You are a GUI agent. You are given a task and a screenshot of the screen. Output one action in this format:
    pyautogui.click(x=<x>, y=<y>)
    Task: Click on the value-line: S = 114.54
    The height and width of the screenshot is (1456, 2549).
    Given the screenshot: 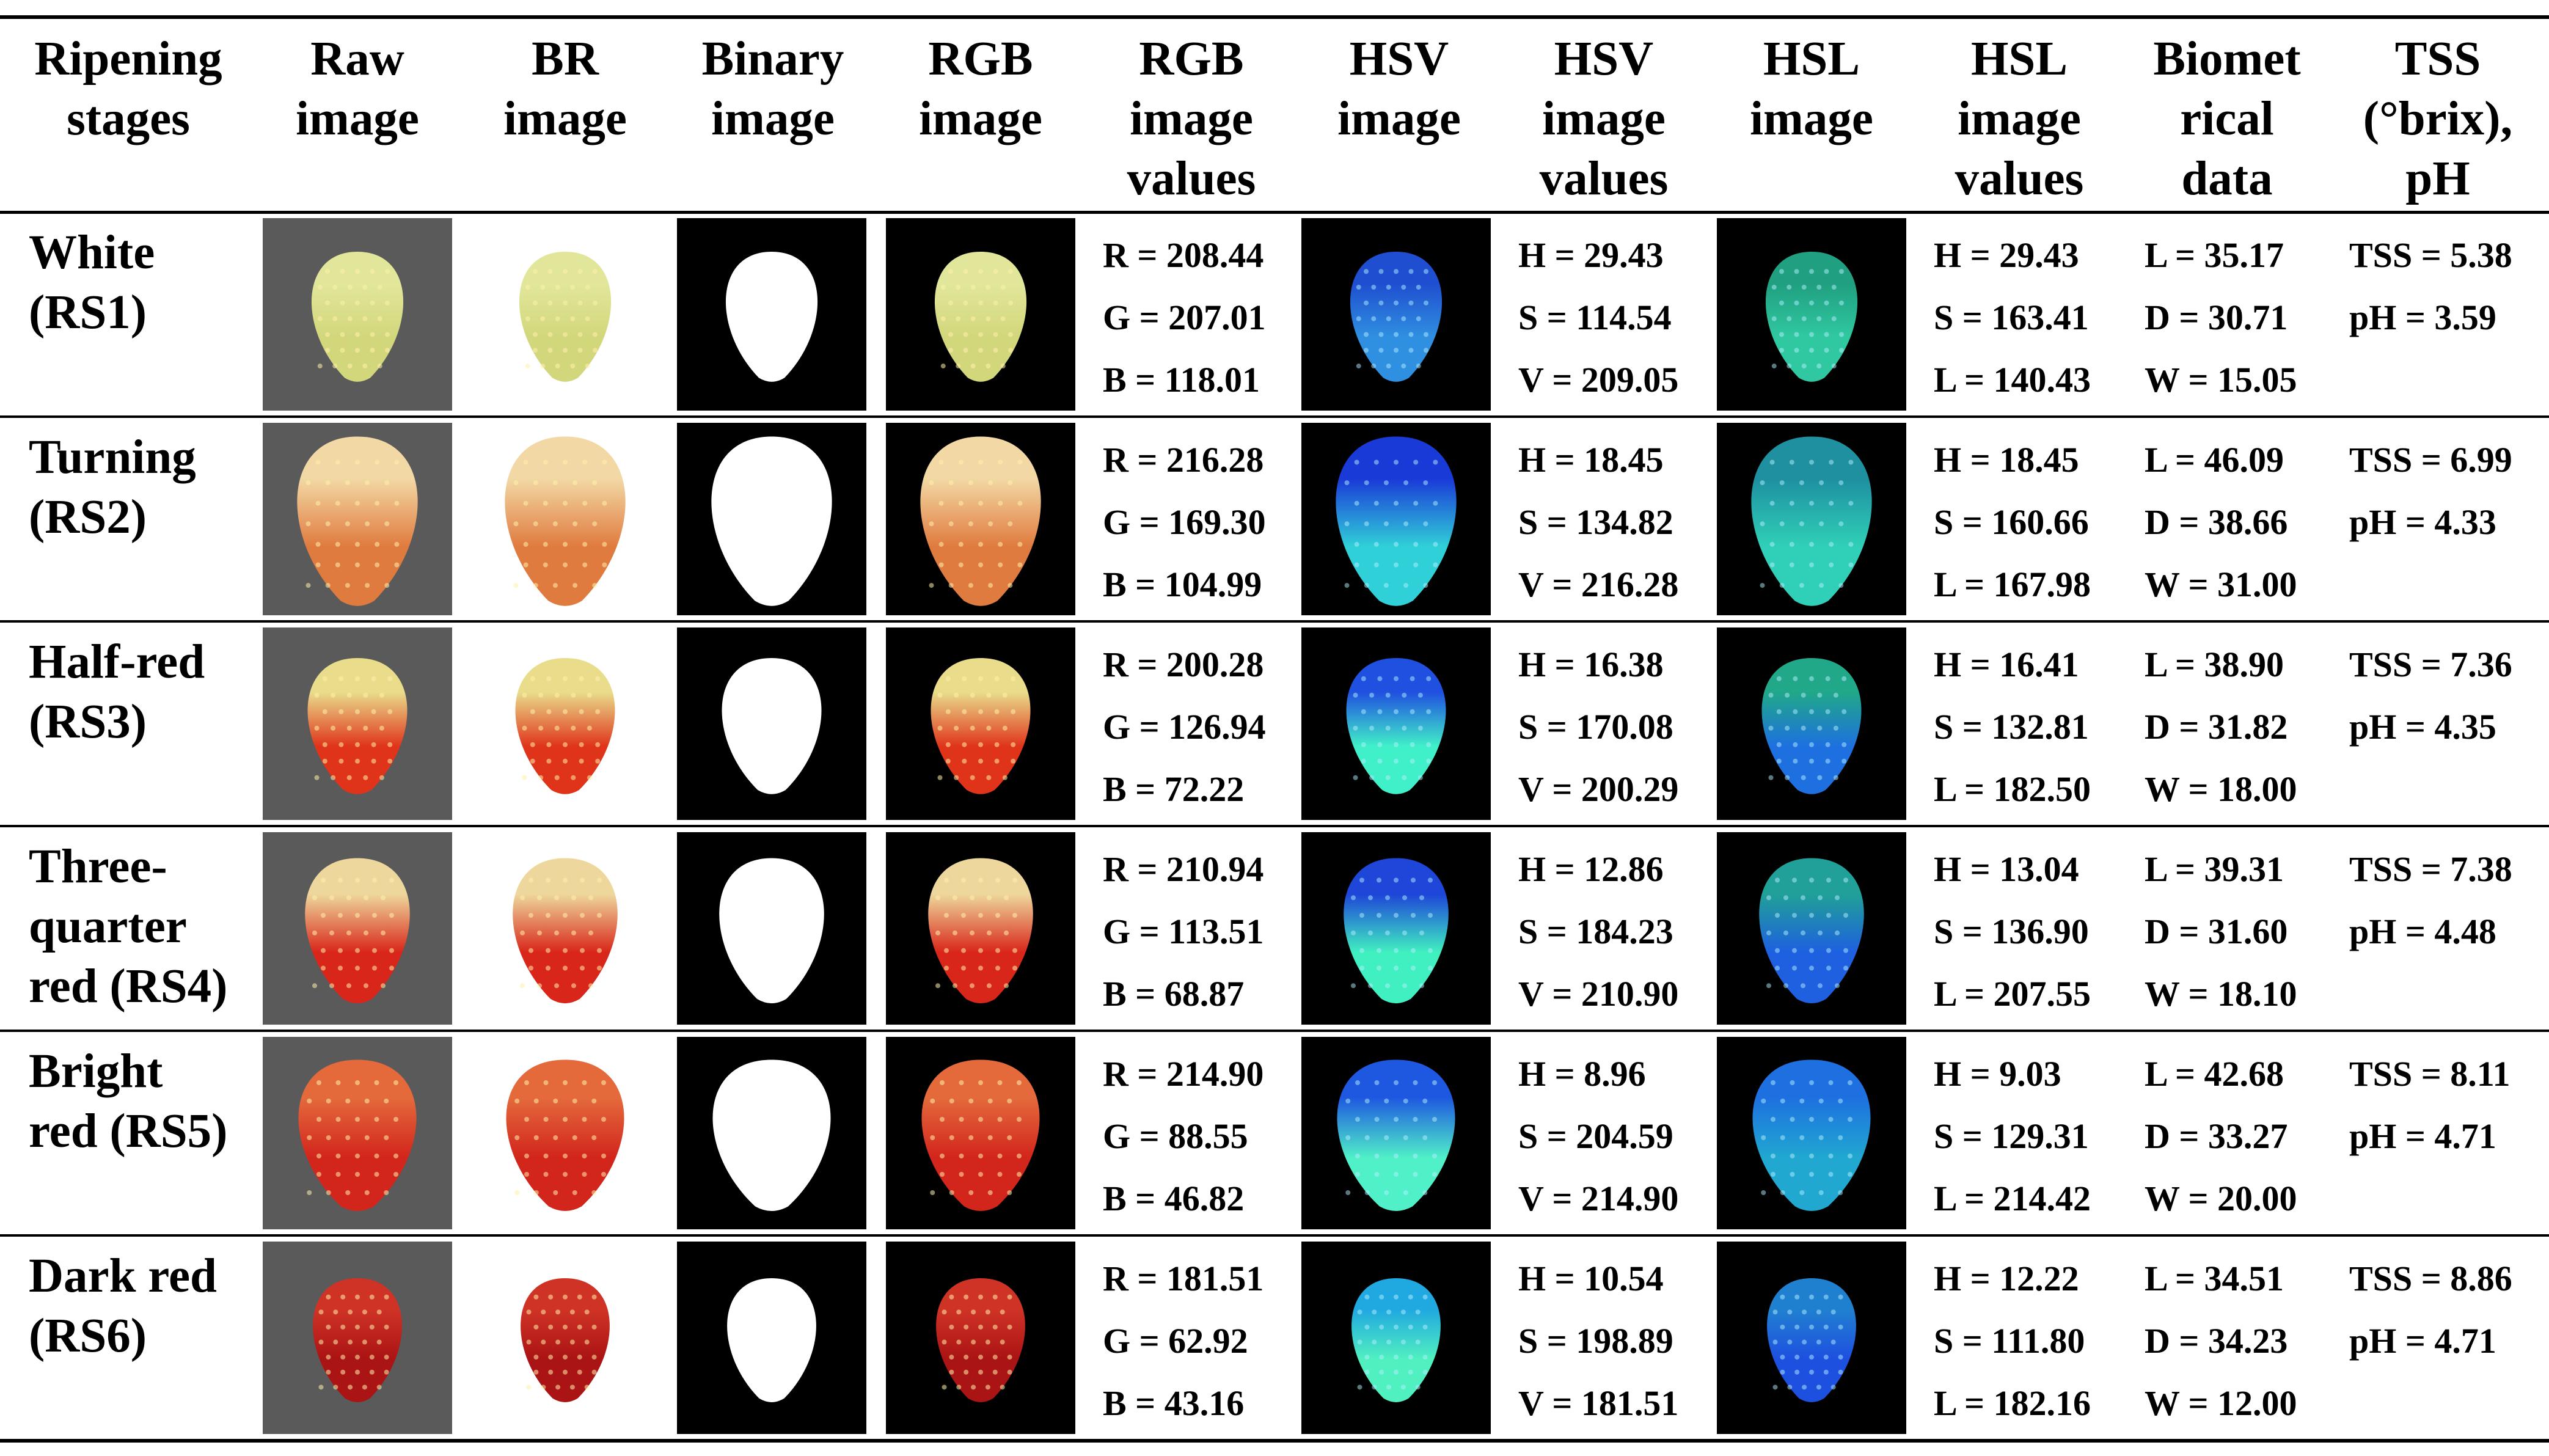 What is the action you would take?
    pyautogui.click(x=1595, y=317)
    